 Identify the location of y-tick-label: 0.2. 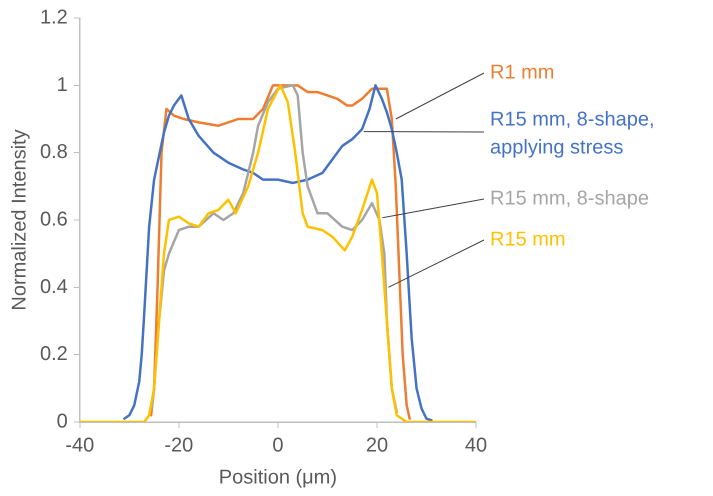
(54, 354).